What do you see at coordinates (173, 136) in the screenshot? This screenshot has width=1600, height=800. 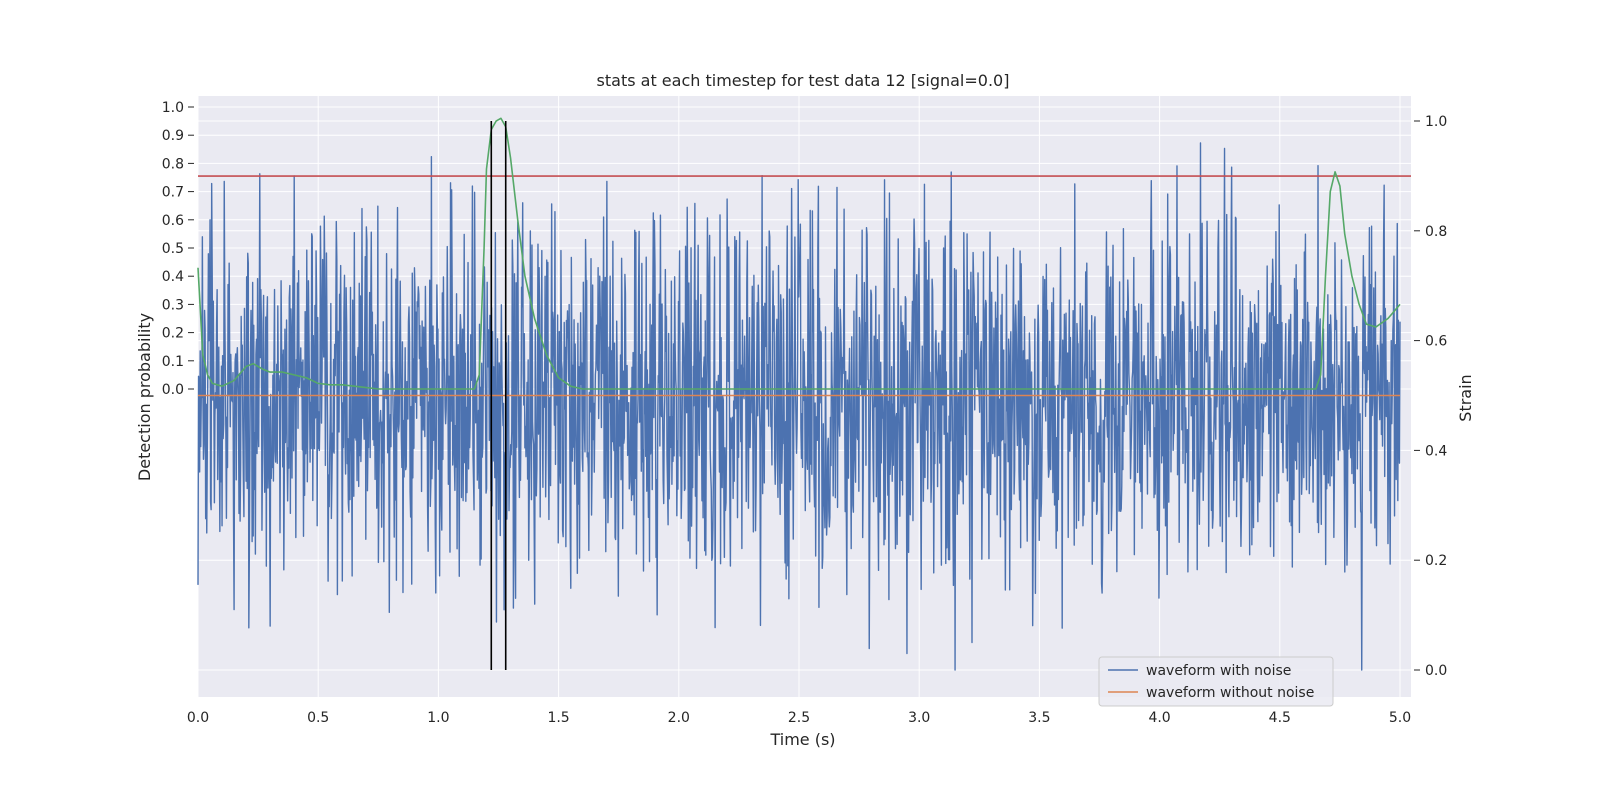 I see `y-left-tick-label: 0.9` at bounding box center [173, 136].